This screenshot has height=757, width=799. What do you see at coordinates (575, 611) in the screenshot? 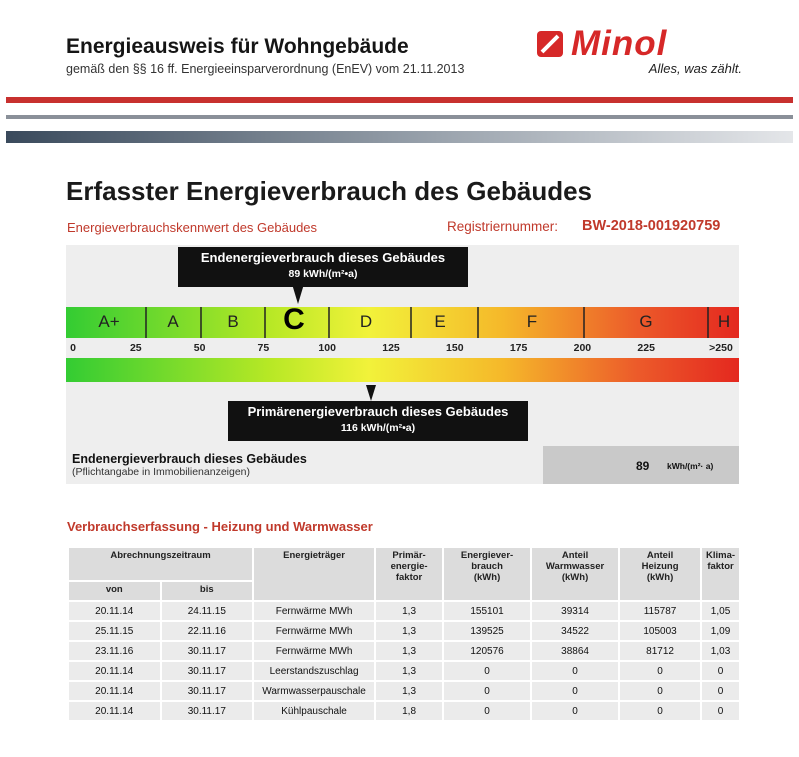
I see `table-cell: 39314` at bounding box center [575, 611].